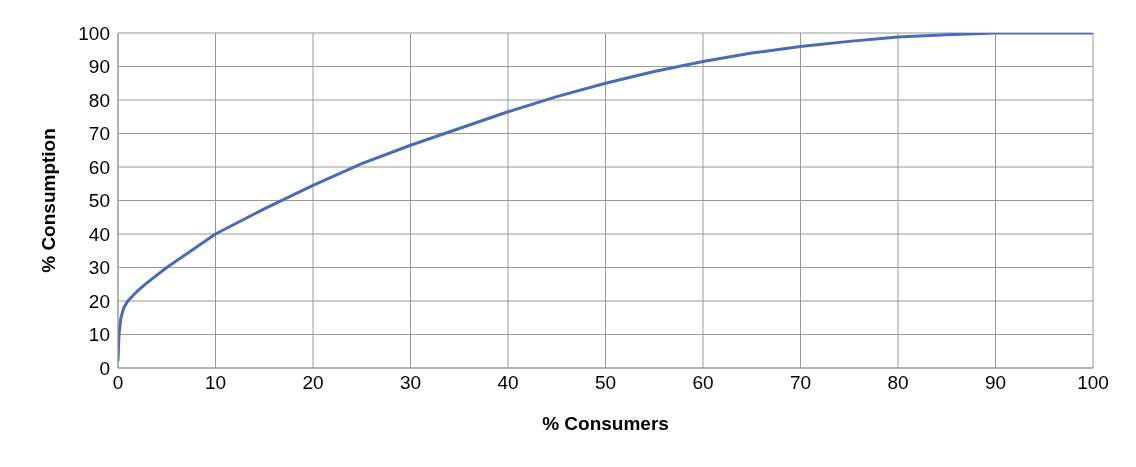 Image resolution: width=1136 pixels, height=467 pixels. What do you see at coordinates (995, 383) in the screenshot?
I see `x-tick-label: 90` at bounding box center [995, 383].